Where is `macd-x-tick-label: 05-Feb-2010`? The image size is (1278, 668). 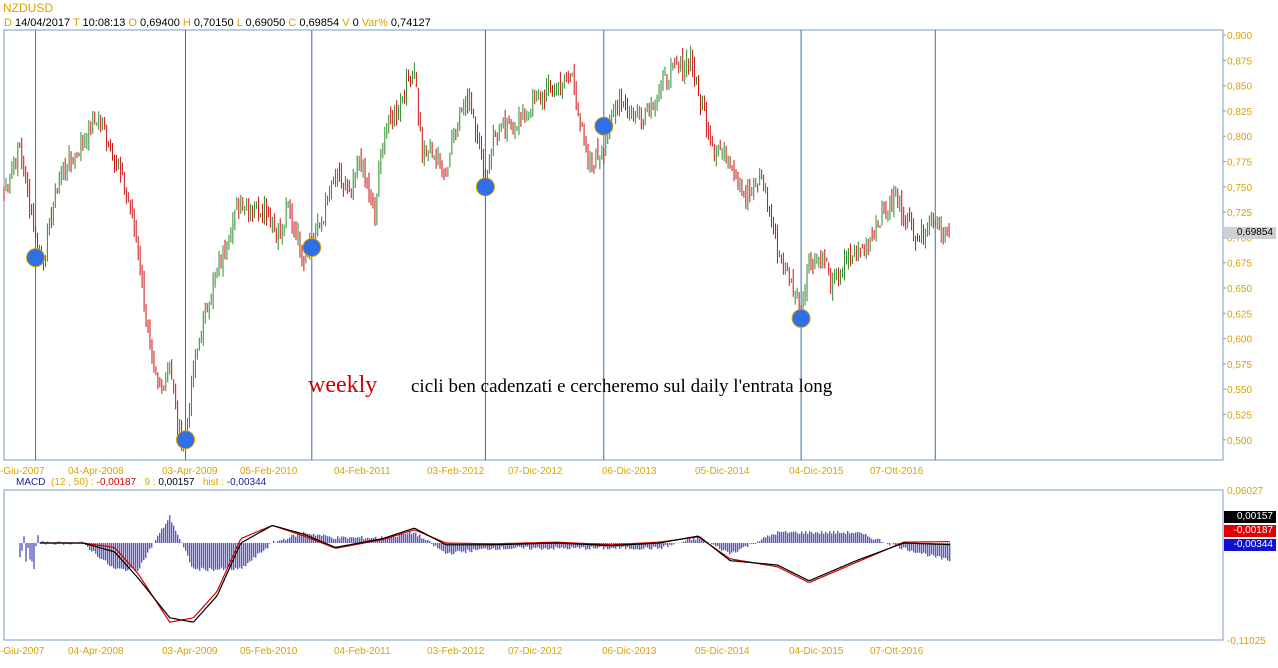
macd-x-tick-label: 05-Feb-2010 is located at coordinates (269, 651).